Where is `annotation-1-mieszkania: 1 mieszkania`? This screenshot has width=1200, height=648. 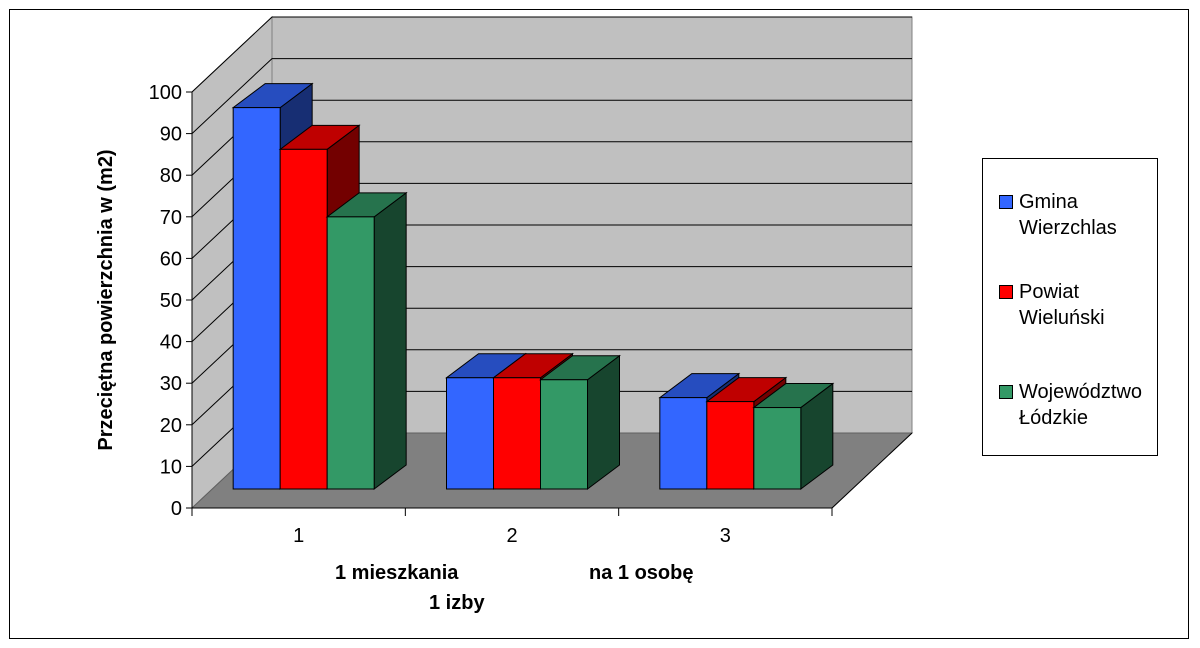 annotation-1-mieszkania: 1 mieszkania is located at coordinates (397, 573).